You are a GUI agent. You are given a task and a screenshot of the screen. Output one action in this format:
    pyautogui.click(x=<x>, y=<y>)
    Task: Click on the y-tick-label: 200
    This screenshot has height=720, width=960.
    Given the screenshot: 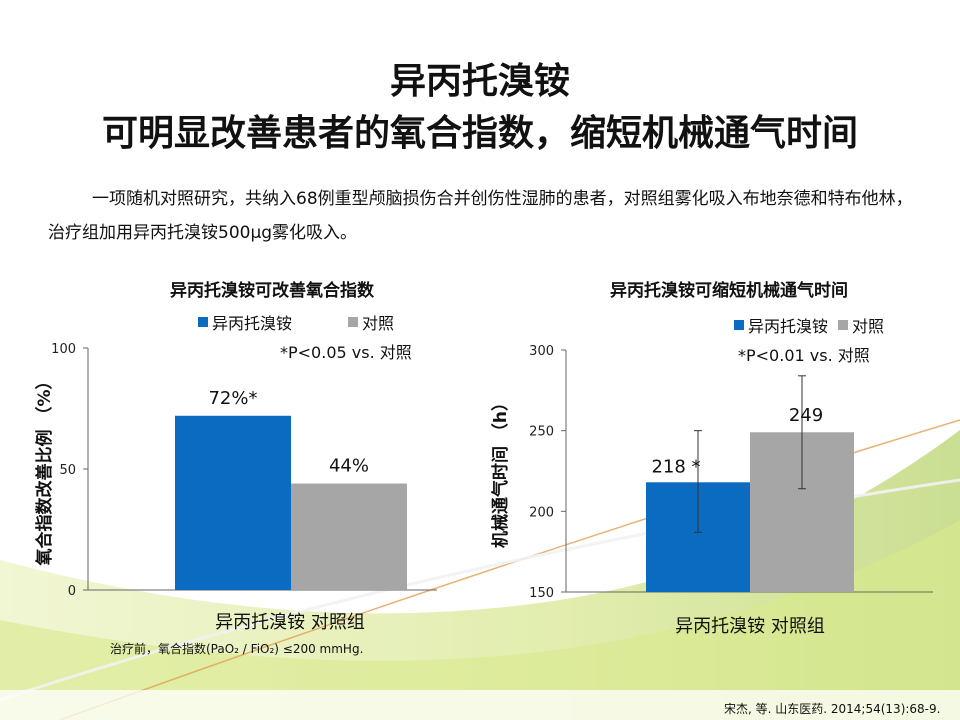 What is the action you would take?
    pyautogui.click(x=541, y=512)
    